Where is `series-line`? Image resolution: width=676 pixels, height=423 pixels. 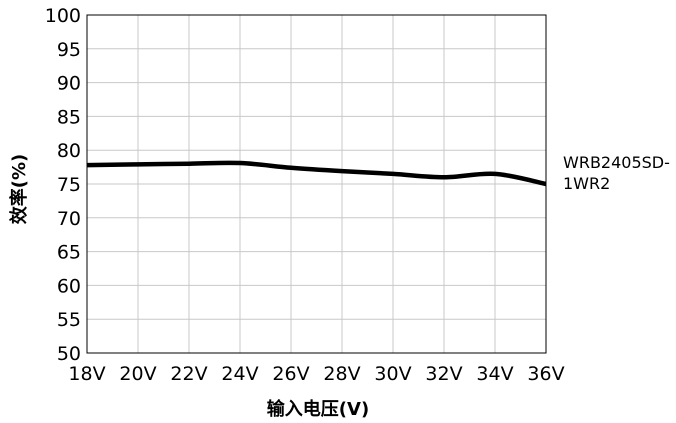 series-line is located at coordinates (316, 173).